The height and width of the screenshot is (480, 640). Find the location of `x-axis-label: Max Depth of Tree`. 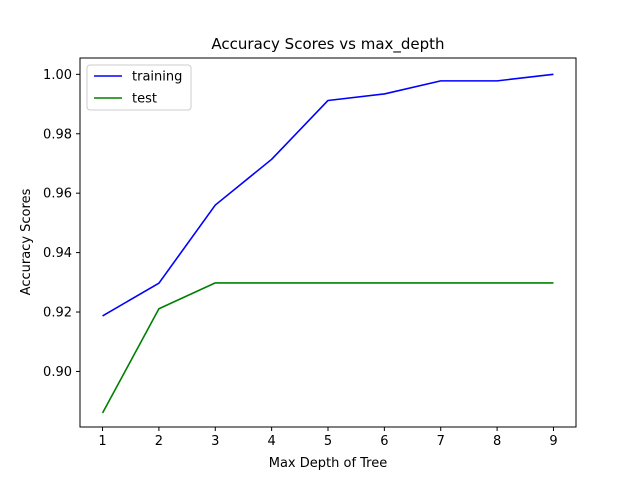

x-axis-label: Max Depth of Tree is located at coordinates (328, 463).